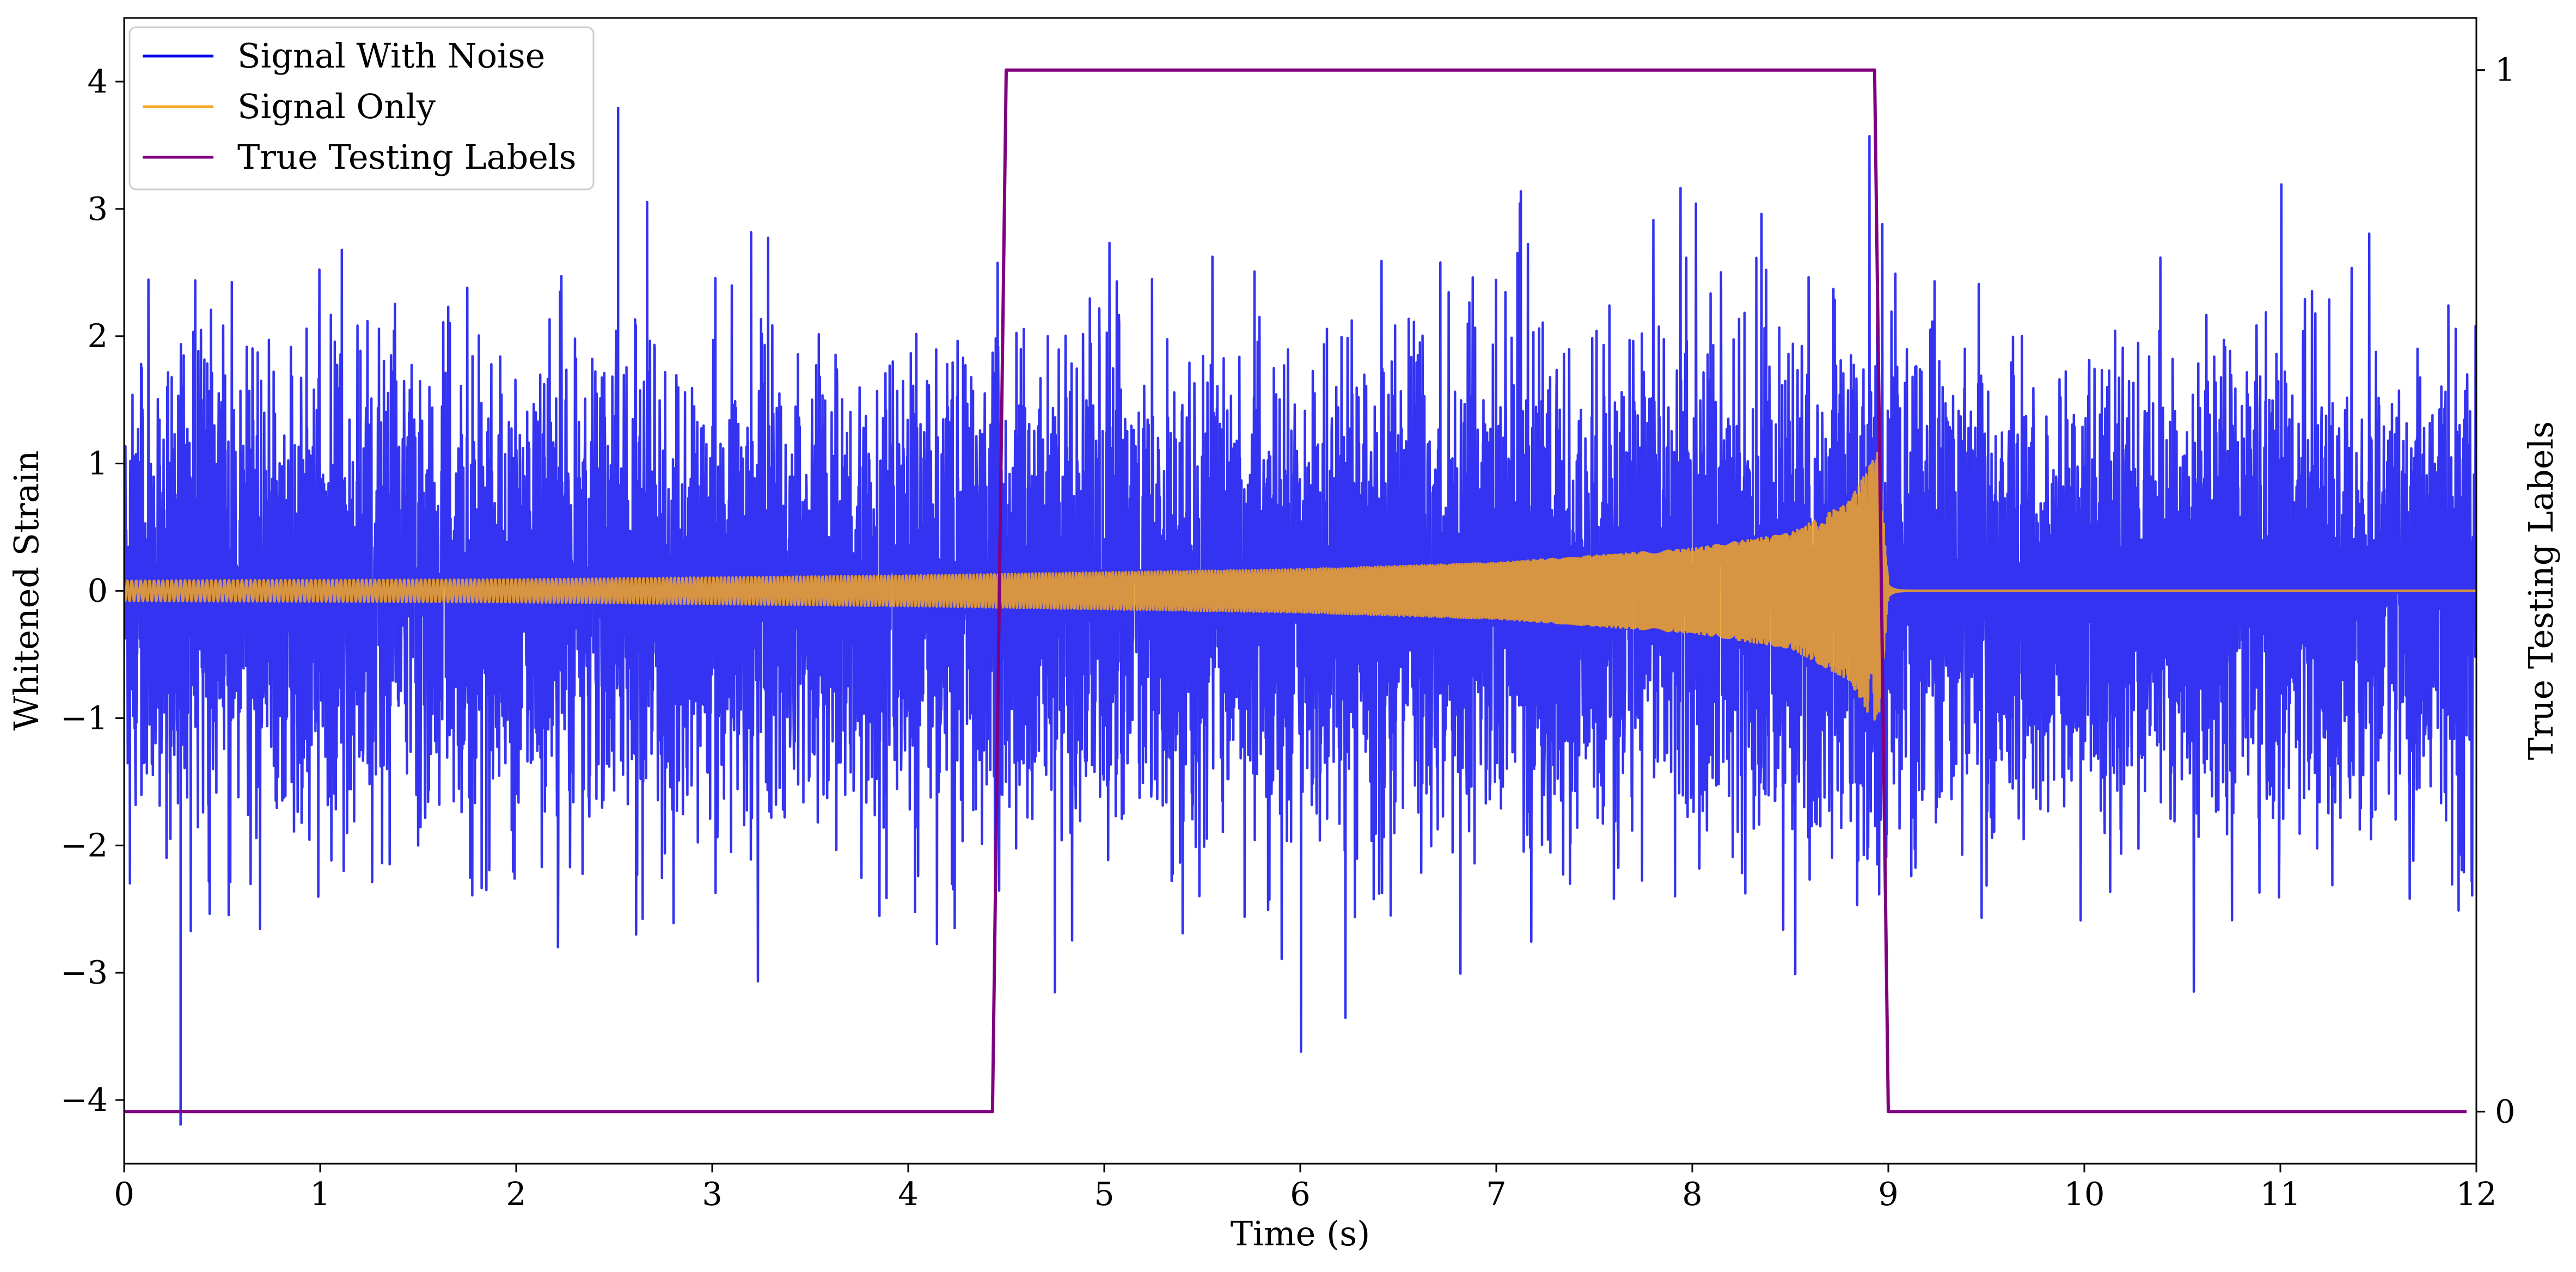  Describe the element at coordinates (2280, 1194) in the screenshot. I see `x-tick-label: 11` at that location.